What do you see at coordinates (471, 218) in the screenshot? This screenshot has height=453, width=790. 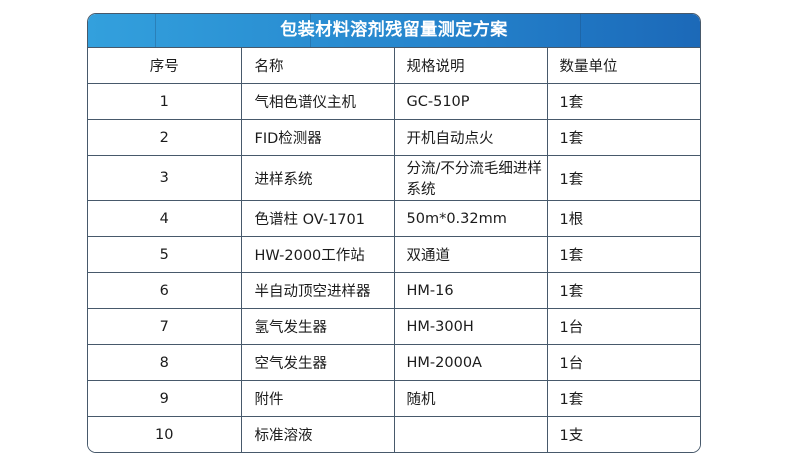 I see `cell-spec: 50m*0.32mm` at bounding box center [471, 218].